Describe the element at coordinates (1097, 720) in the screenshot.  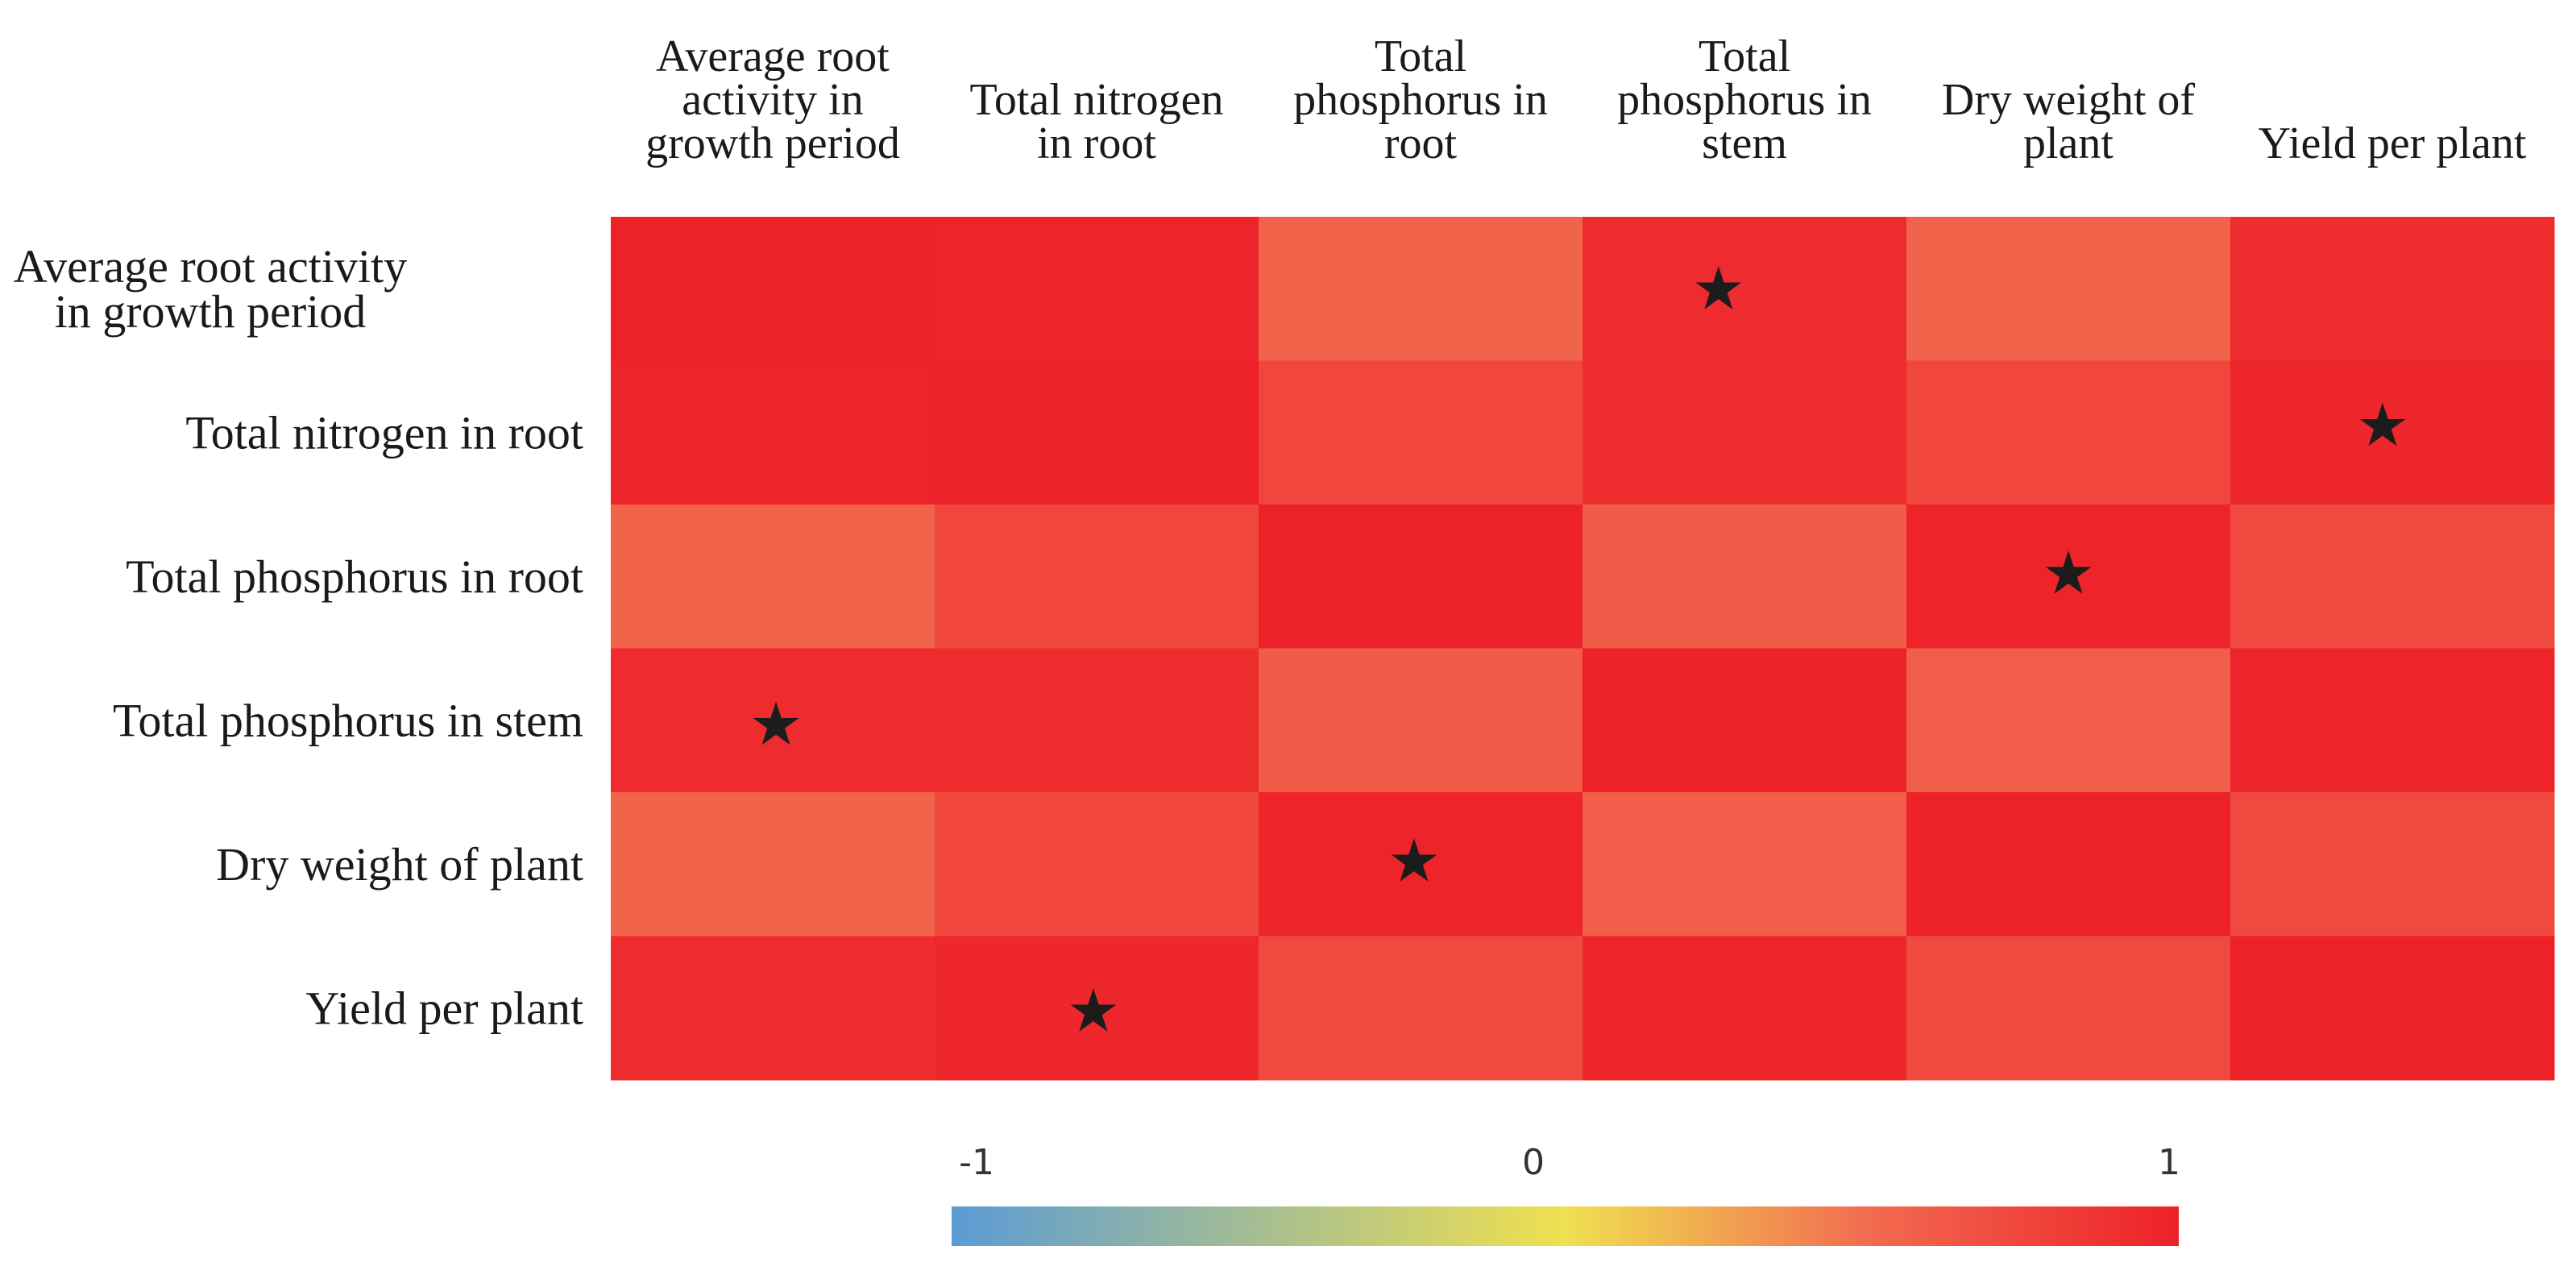
I see `heatmap-cell-r3-c1` at that location.